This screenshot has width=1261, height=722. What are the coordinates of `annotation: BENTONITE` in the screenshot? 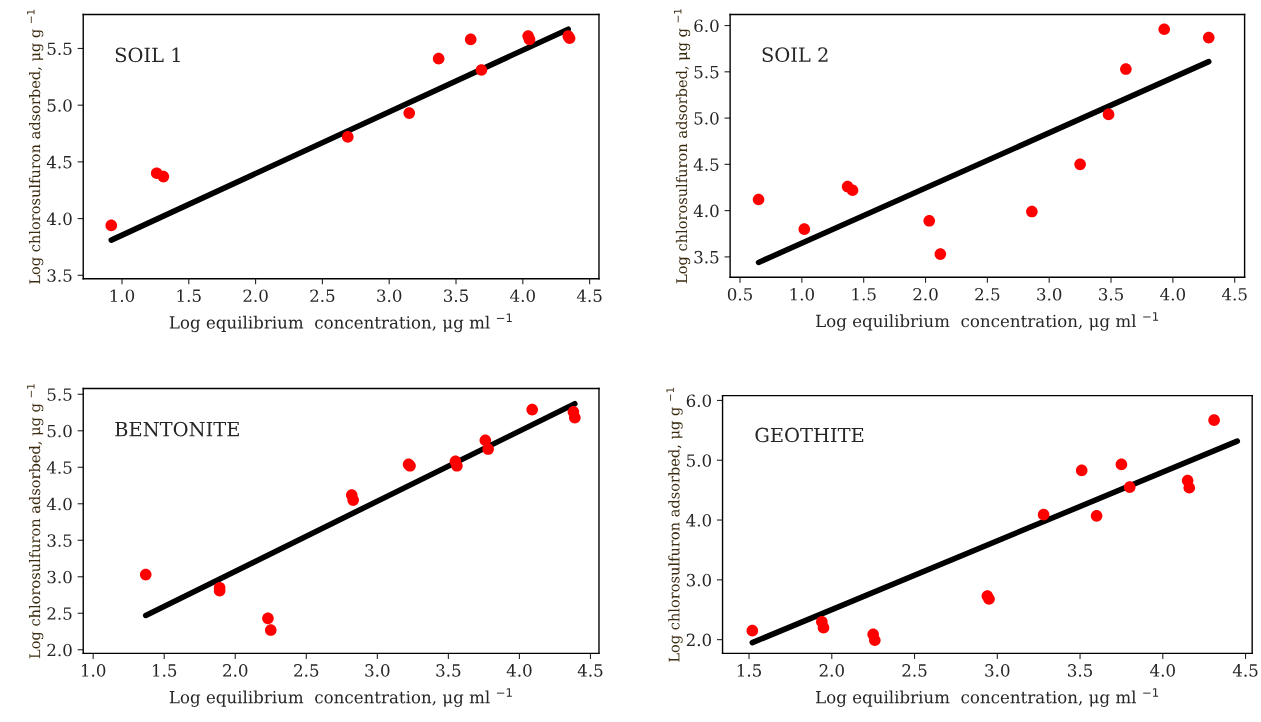 It's located at (177, 429).